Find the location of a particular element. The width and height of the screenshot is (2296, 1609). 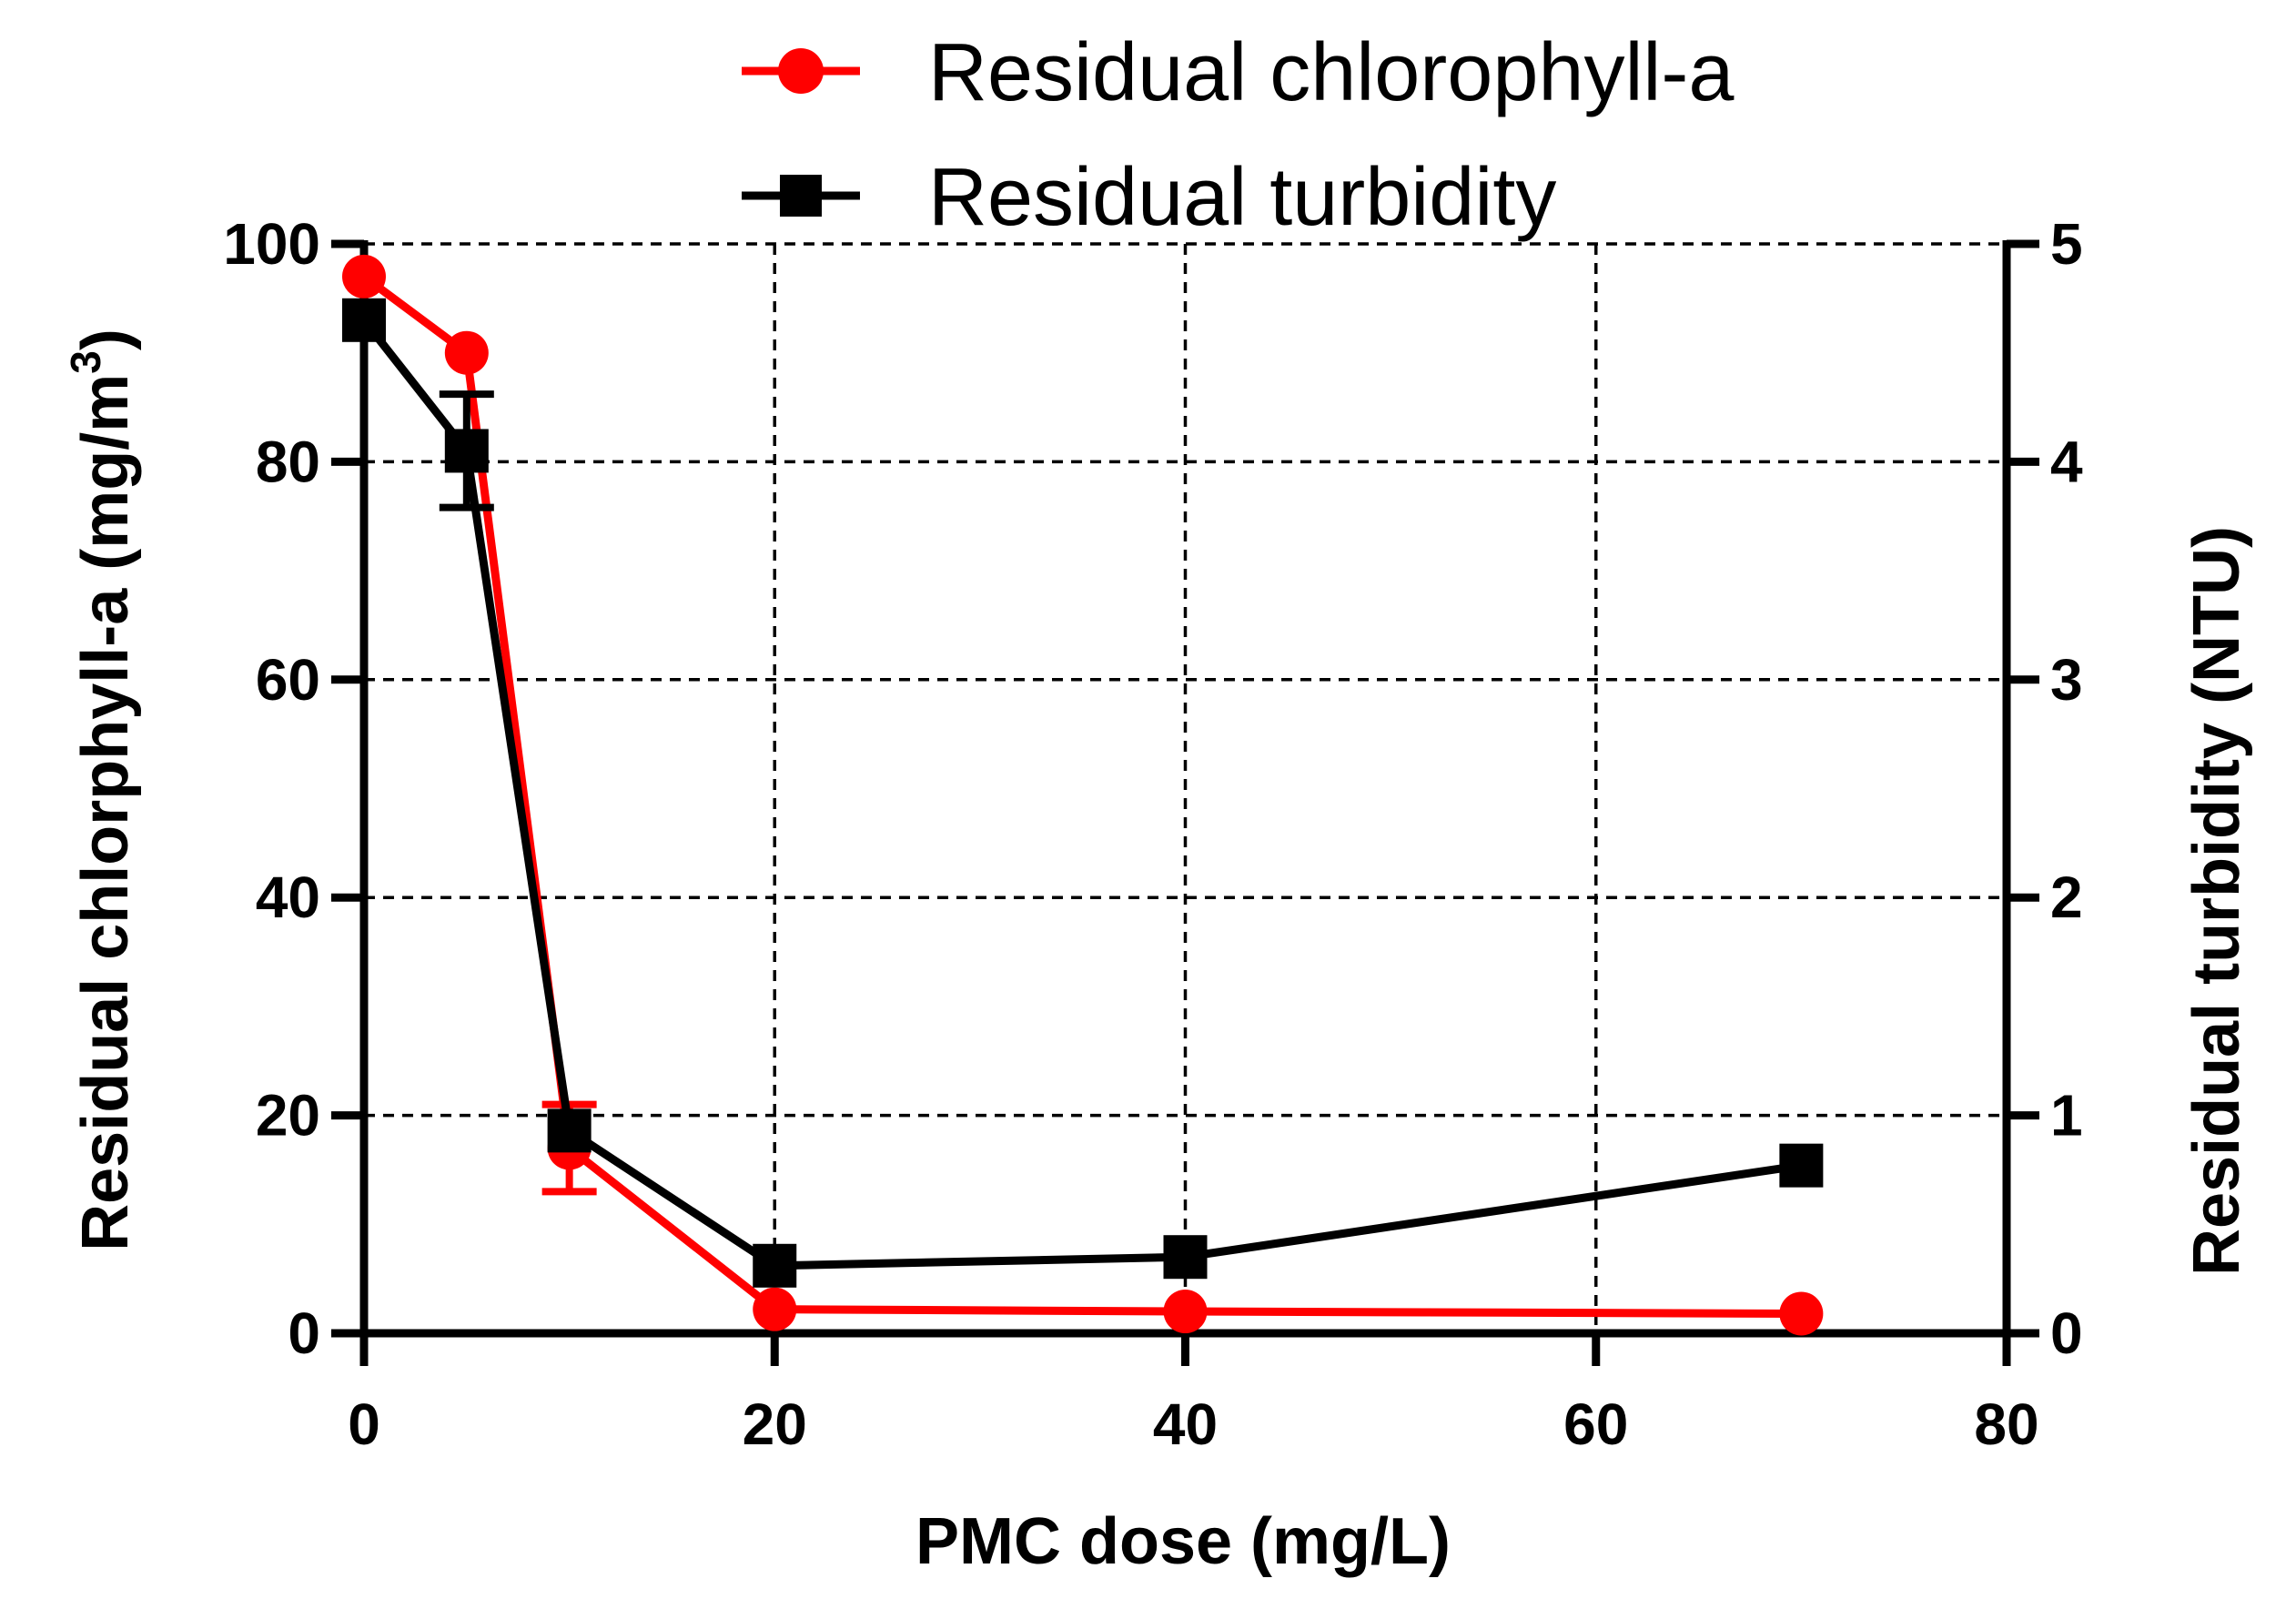

y-left-tick-label-40: 40 is located at coordinates (288, 897).